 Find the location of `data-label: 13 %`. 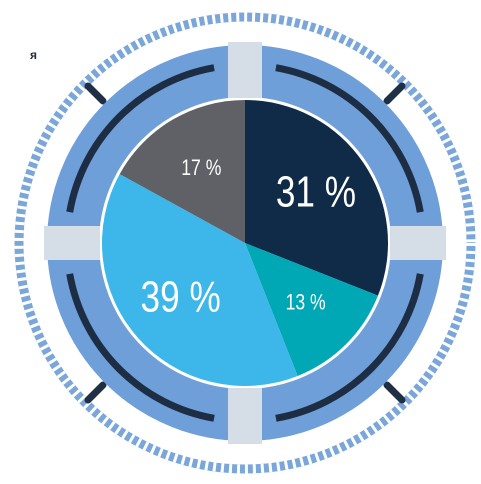

data-label: 13 % is located at coordinates (306, 303).